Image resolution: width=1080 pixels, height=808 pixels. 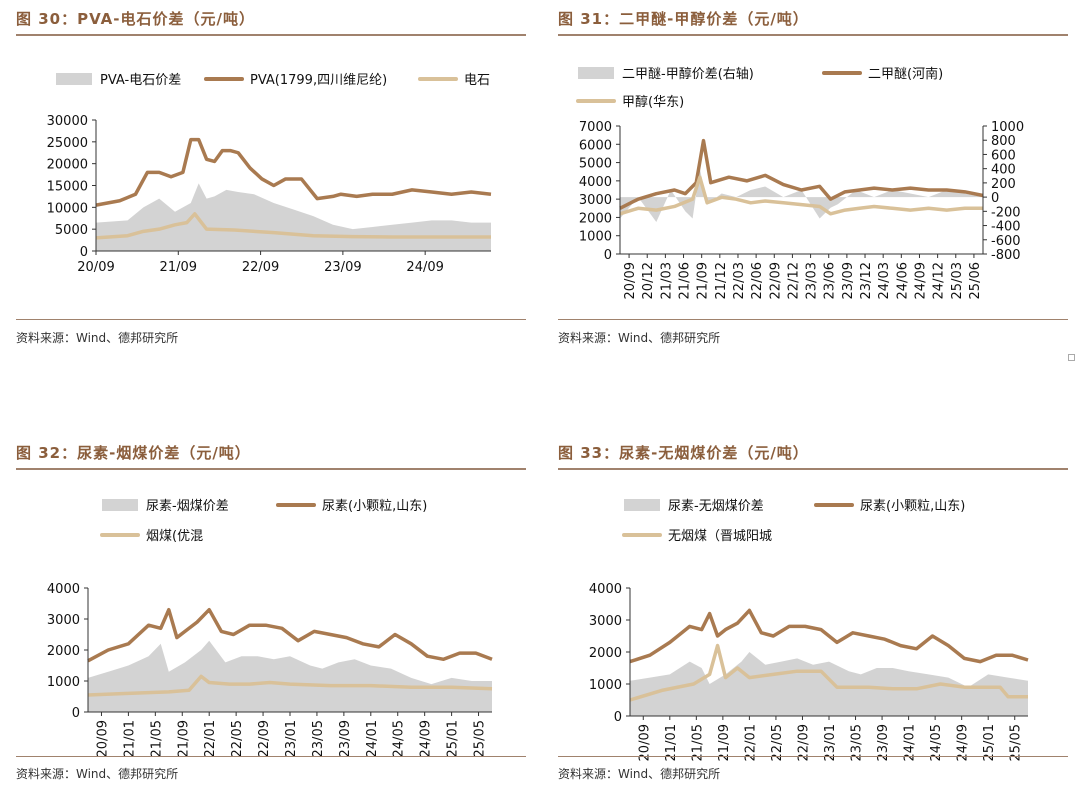 What do you see at coordinates (67, 208) in the screenshot?
I see `y-tick-label: 10000` at bounding box center [67, 208].